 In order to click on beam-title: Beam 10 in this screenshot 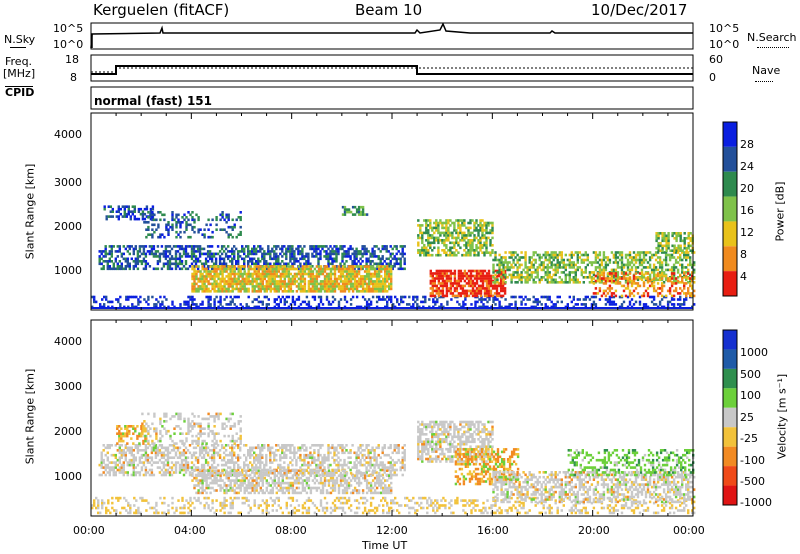, I will do `click(389, 10)`.